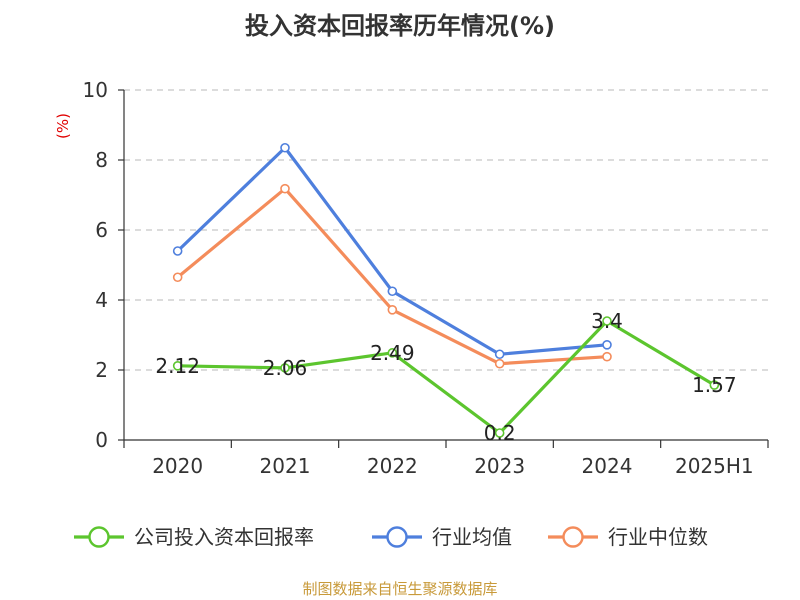 The image size is (800, 600). Describe the element at coordinates (400, 26) in the screenshot. I see `chart-title: 投入资本回报率历年情况(%)` at that location.